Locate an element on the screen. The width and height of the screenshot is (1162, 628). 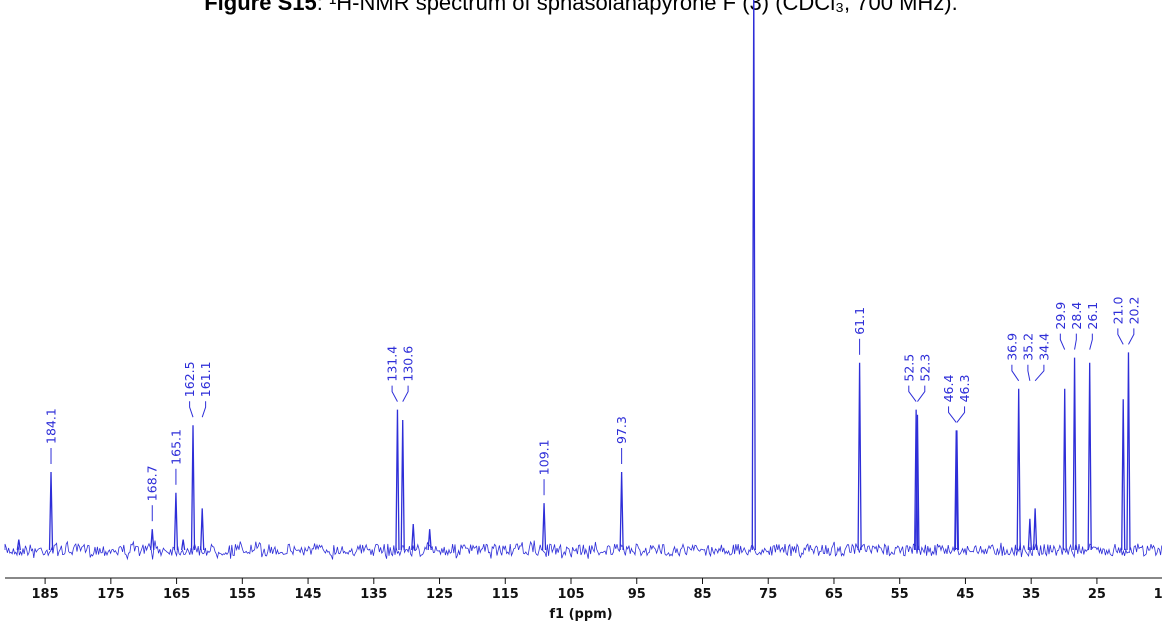
x-tick-label: 15 is located at coordinates (1158, 594).